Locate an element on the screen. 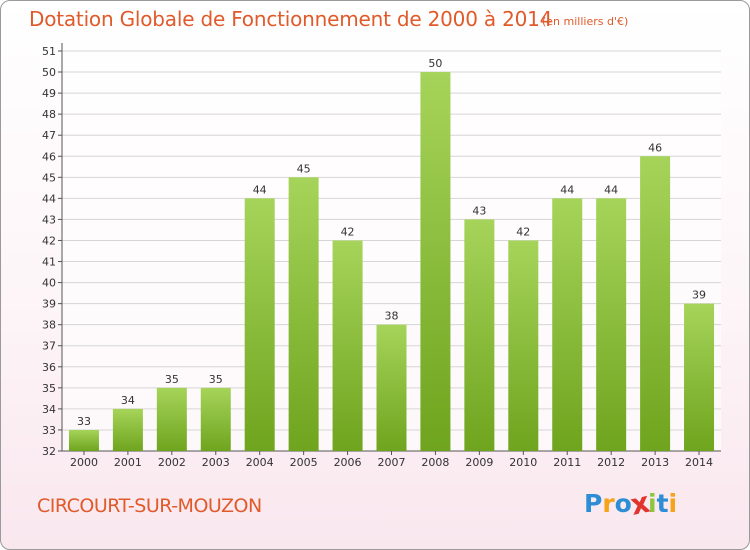 The height and width of the screenshot is (550, 750). y-tick-label: 50 is located at coordinates (49, 72).